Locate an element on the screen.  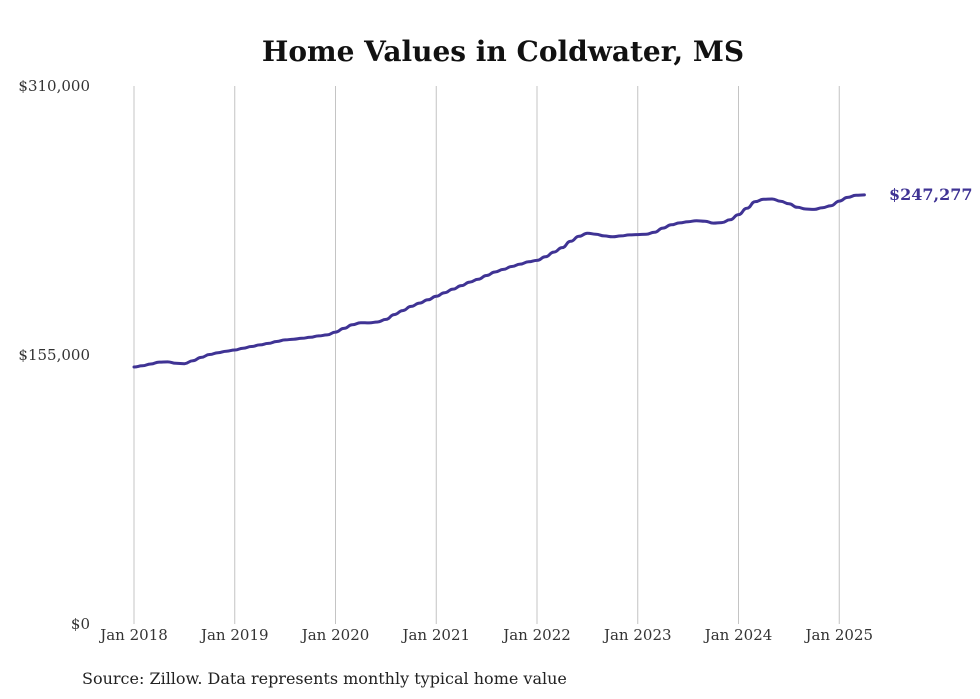
x-tick-label: Jan 2021 is located at coordinates (435, 635).